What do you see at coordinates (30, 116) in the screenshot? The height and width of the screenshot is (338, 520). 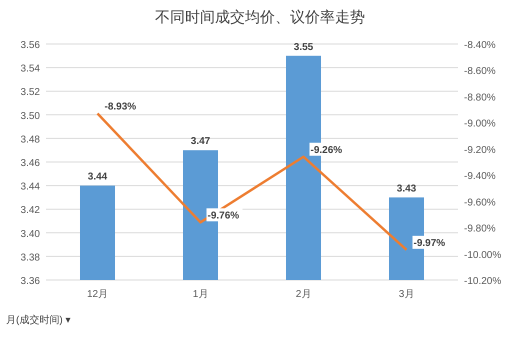 I see `y-tick-label: 3.50` at bounding box center [30, 116].